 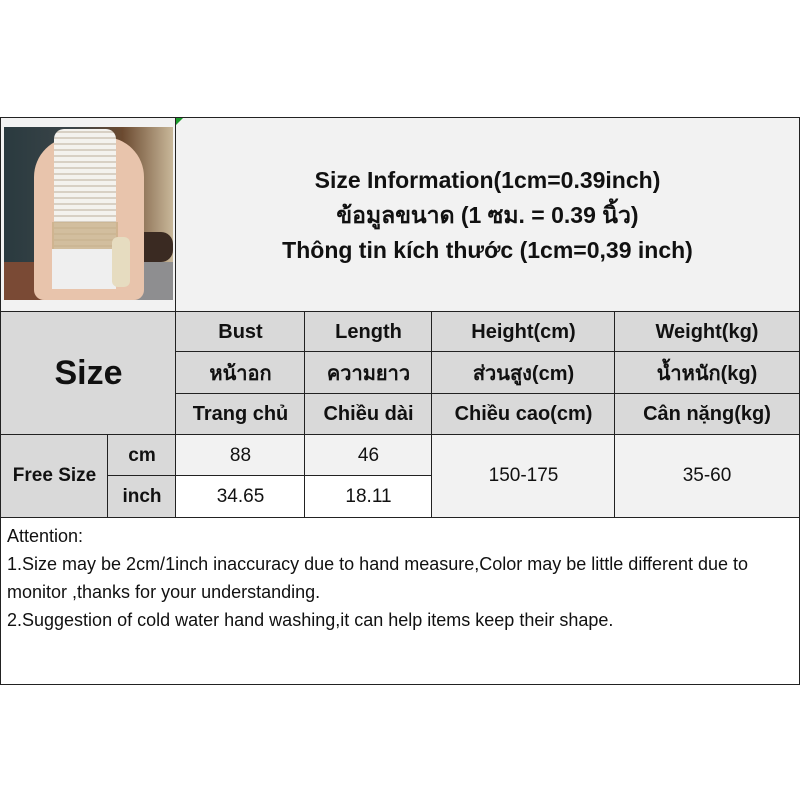 I want to click on weight-th: น้ำหนัก(kg), so click(x=707, y=373).